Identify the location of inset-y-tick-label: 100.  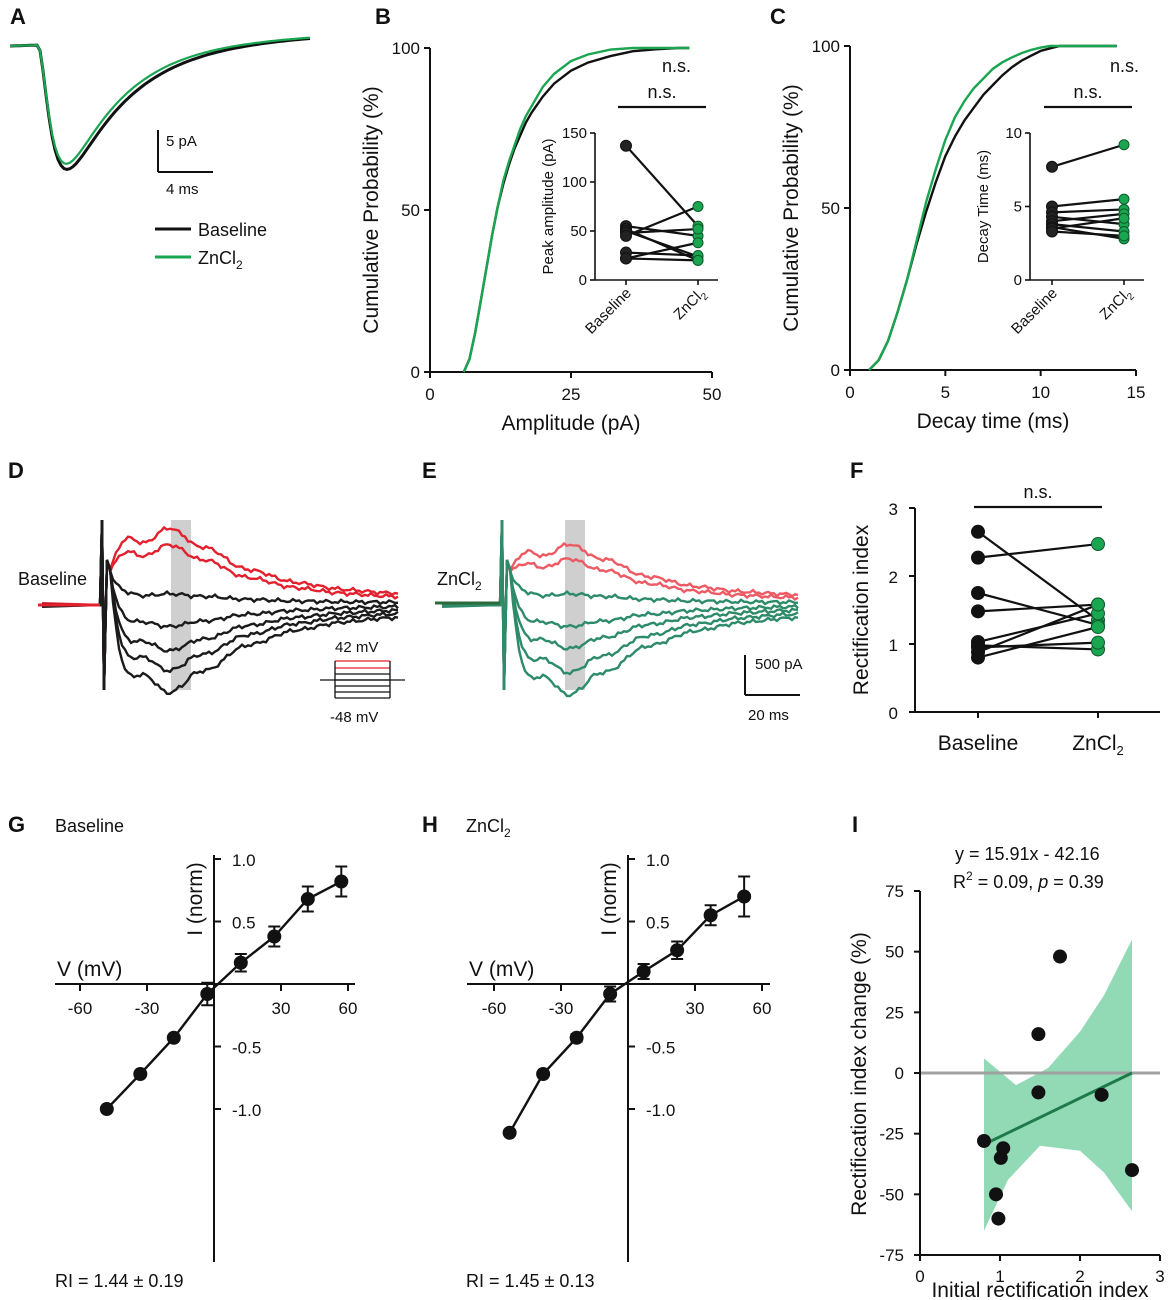
(574, 182).